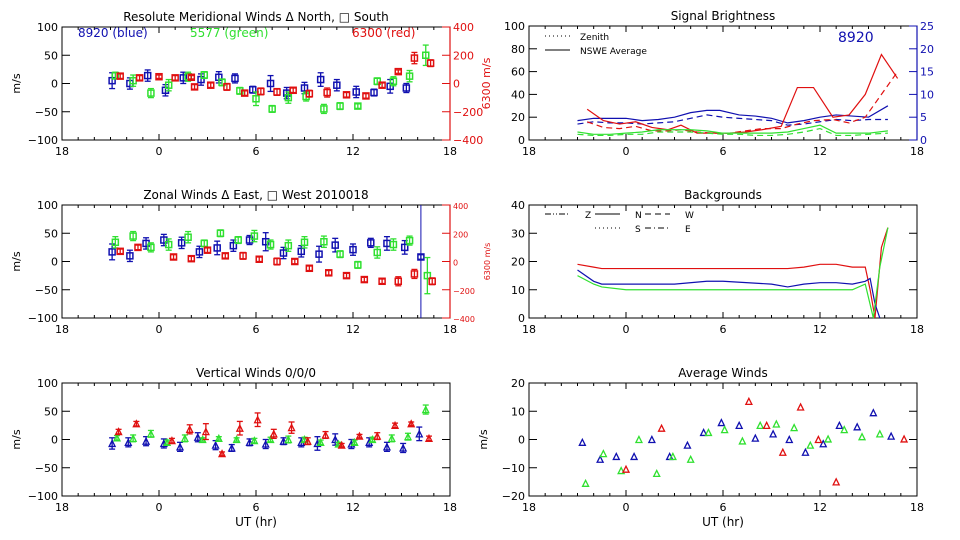  What do you see at coordinates (383, 33) in the screenshot?
I see `annotation-red: 6300 (red)` at bounding box center [383, 33].